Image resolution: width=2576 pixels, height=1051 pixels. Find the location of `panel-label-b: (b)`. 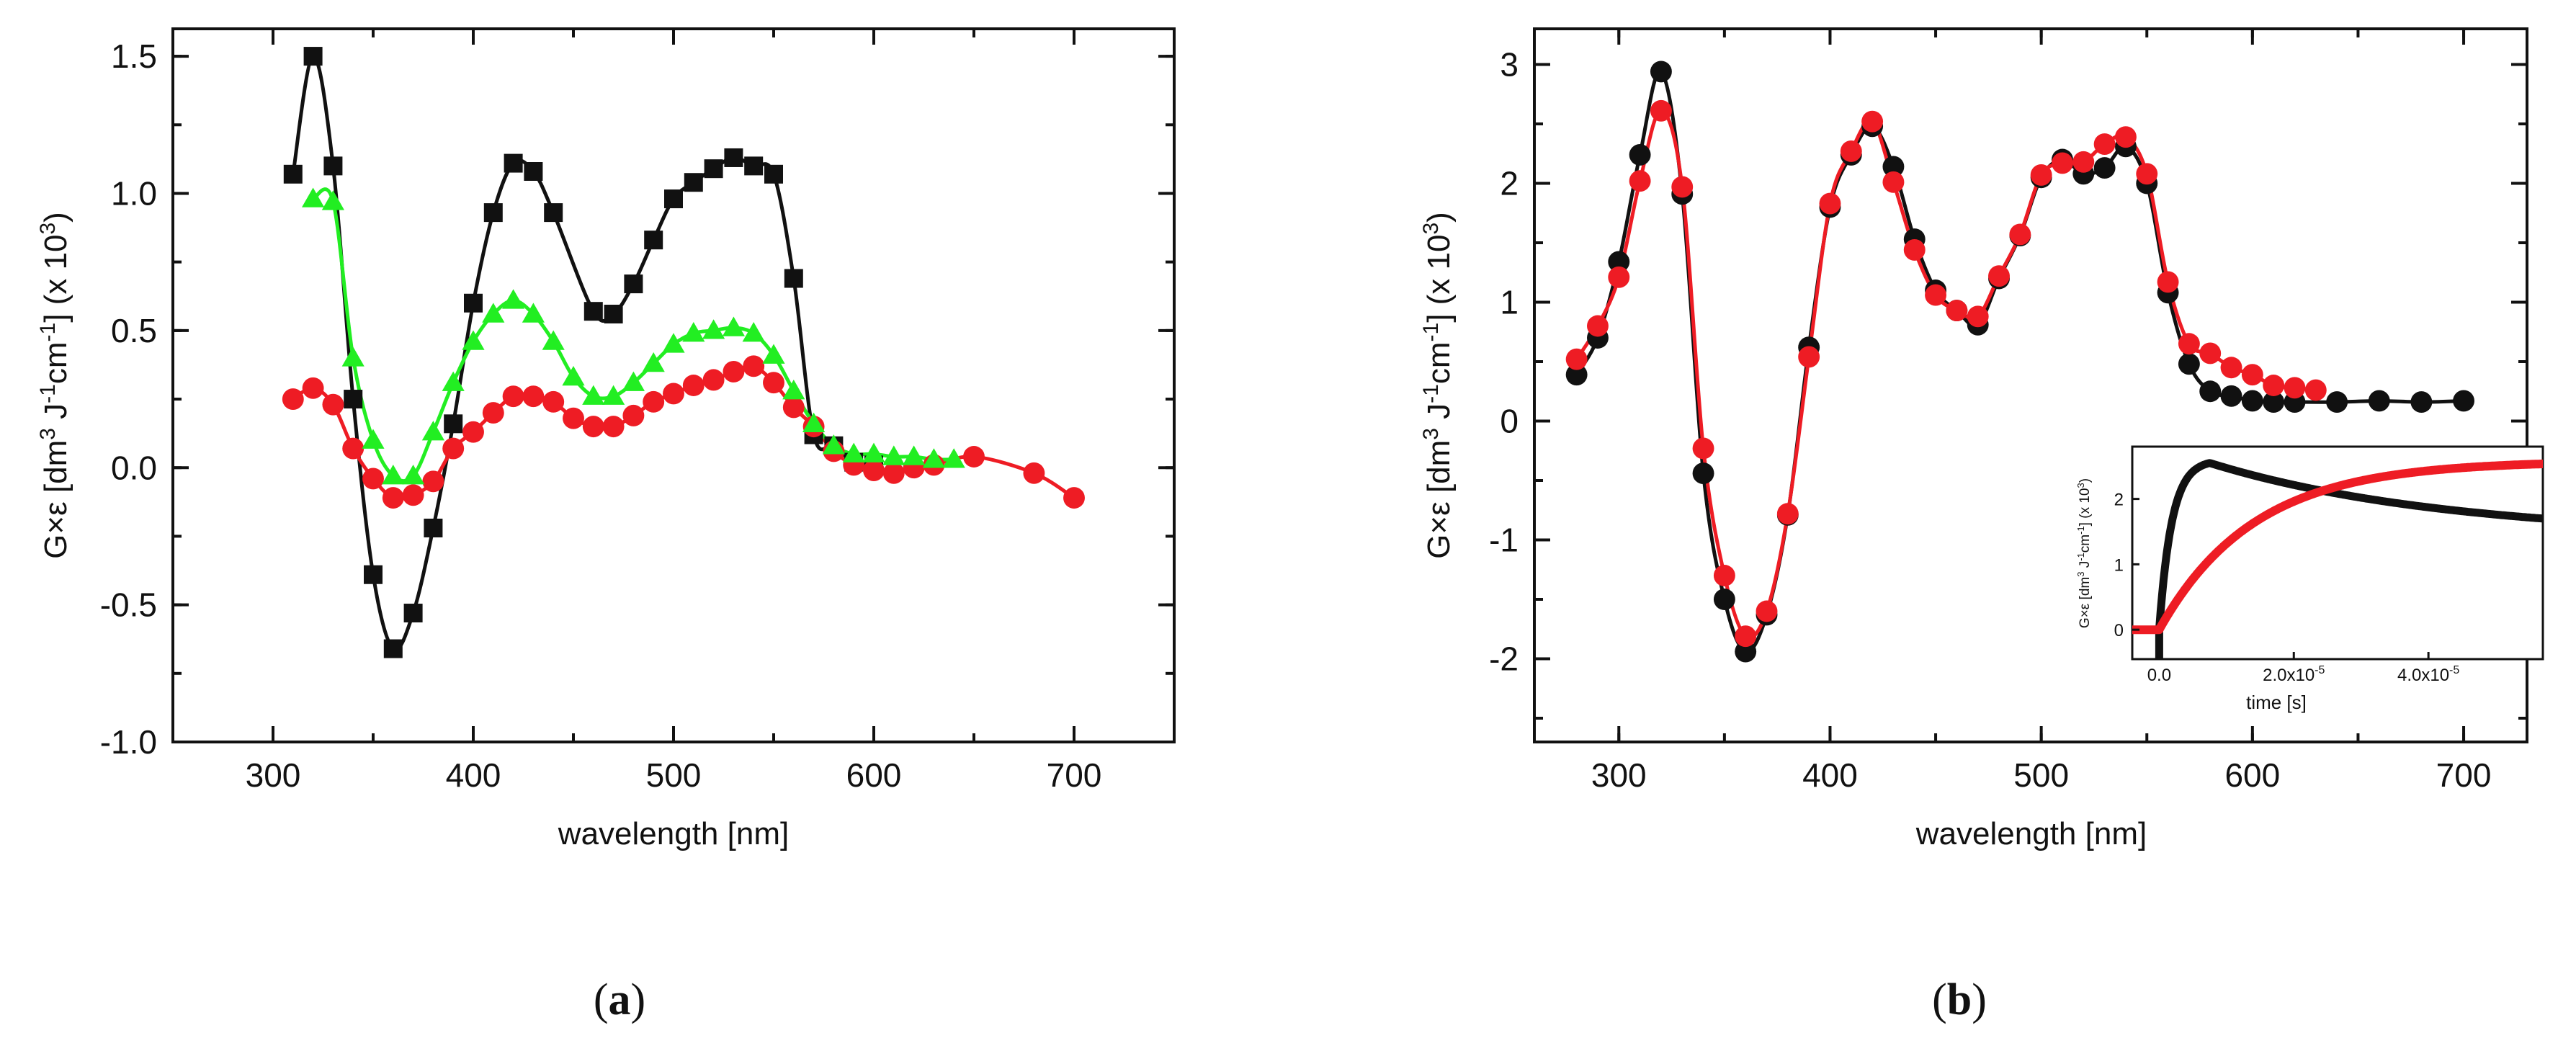

panel-label-b: (b) is located at coordinates (1959, 999).